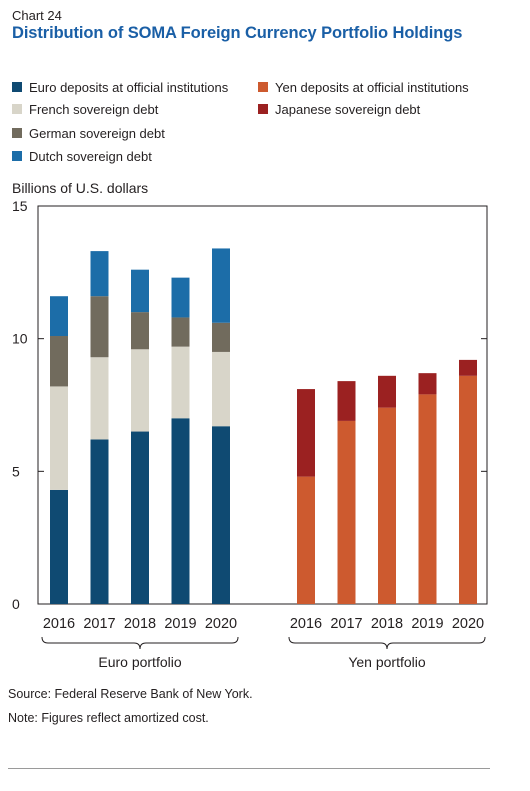 The image size is (530, 791). I want to click on legend-label: French sovereign debt, so click(94, 109).